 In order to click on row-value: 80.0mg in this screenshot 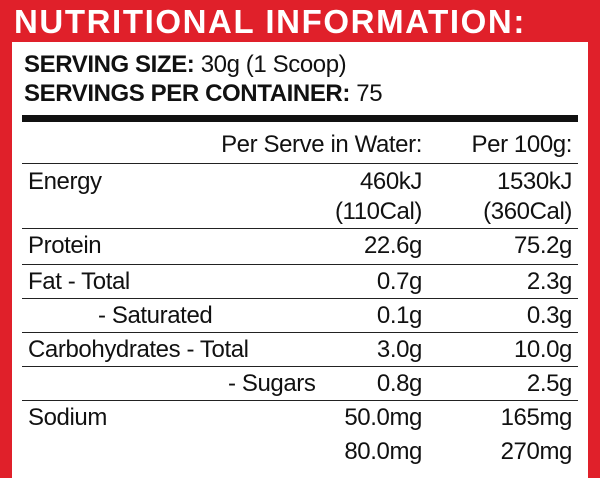, I will do `click(383, 451)`.